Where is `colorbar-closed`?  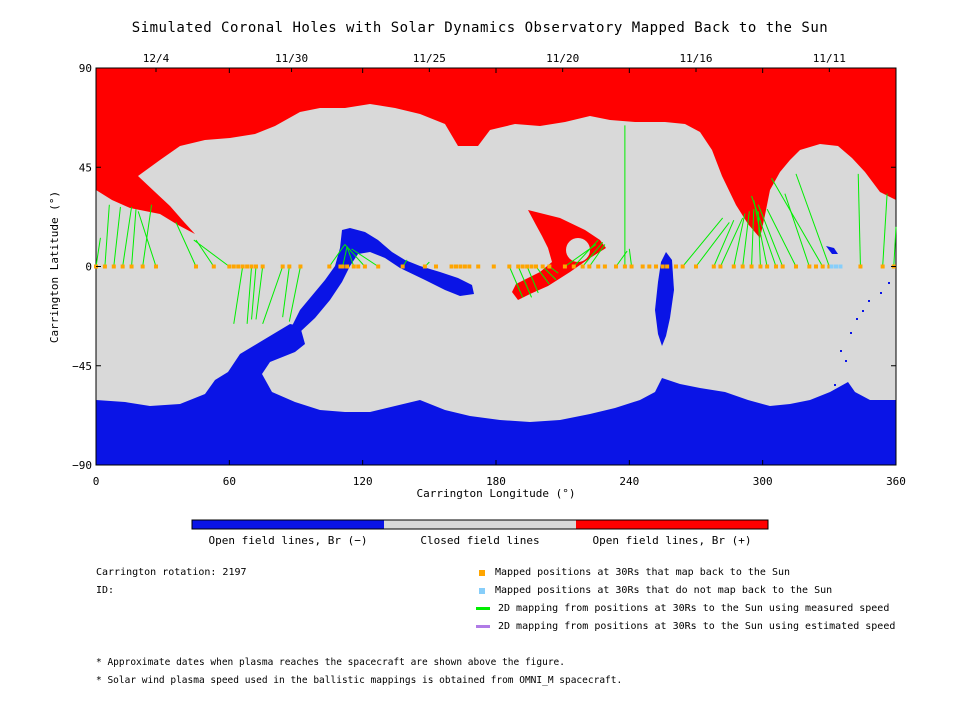 colorbar-closed is located at coordinates (480, 524).